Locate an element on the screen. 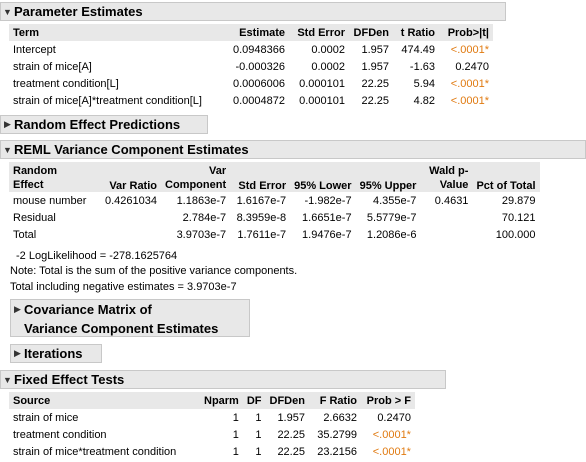 The width and height of the screenshot is (586, 462). upper-cell: 1.2086e-6 is located at coordinates (391, 234).